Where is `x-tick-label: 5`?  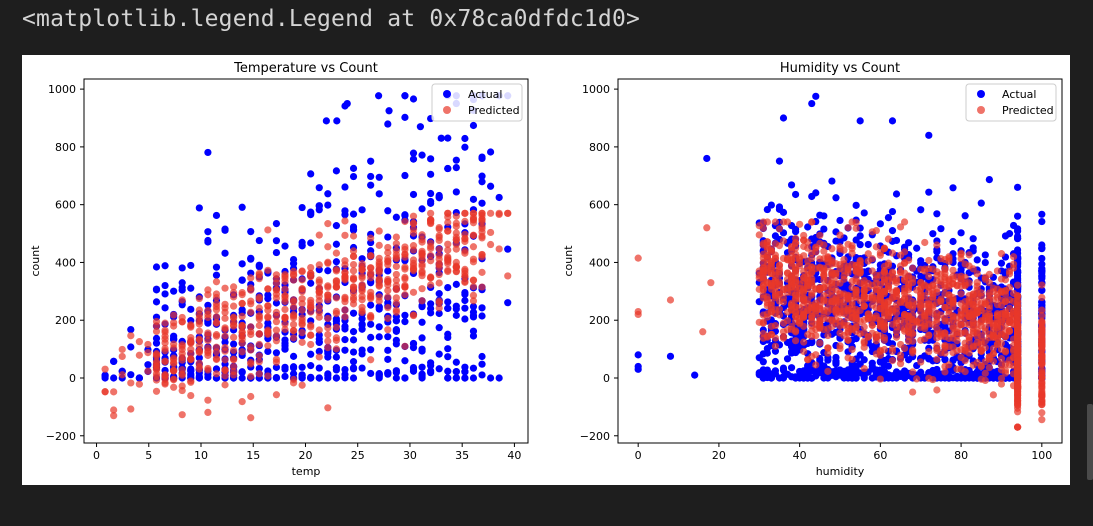 x-tick-label: 5 is located at coordinates (148, 455).